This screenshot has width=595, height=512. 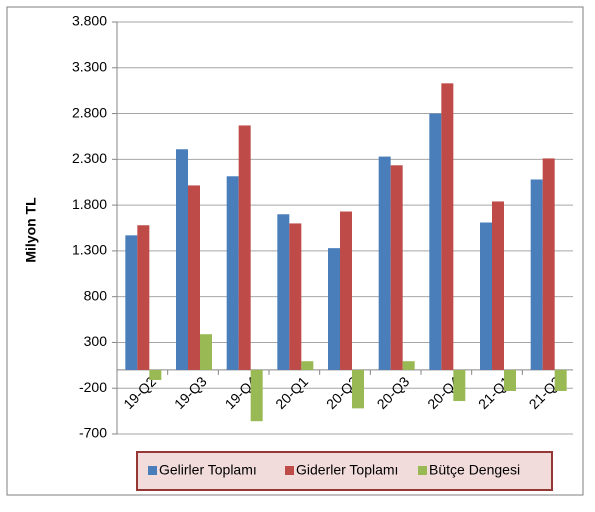 What do you see at coordinates (89, 66) in the screenshot?
I see `y-tick-label: 3.300` at bounding box center [89, 66].